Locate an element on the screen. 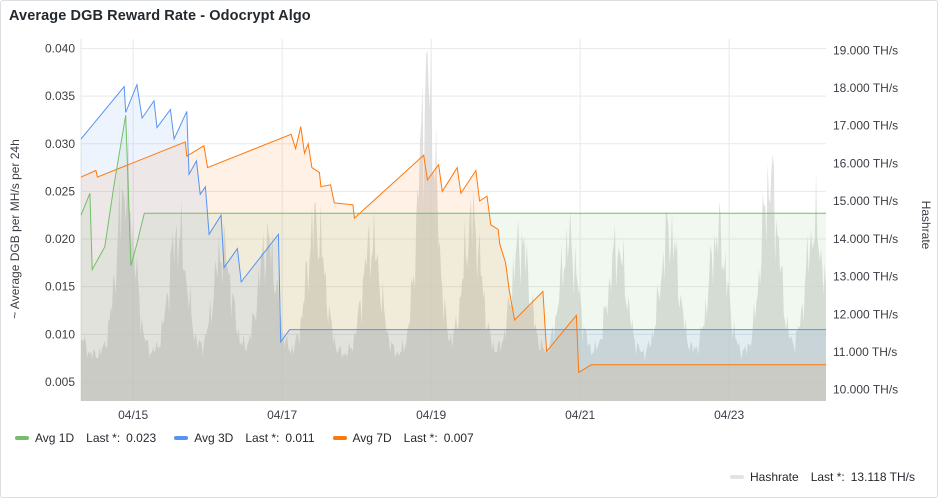 The height and width of the screenshot is (500, 940). y2-tick-label: 17.000 TH/s is located at coordinates (865, 126).